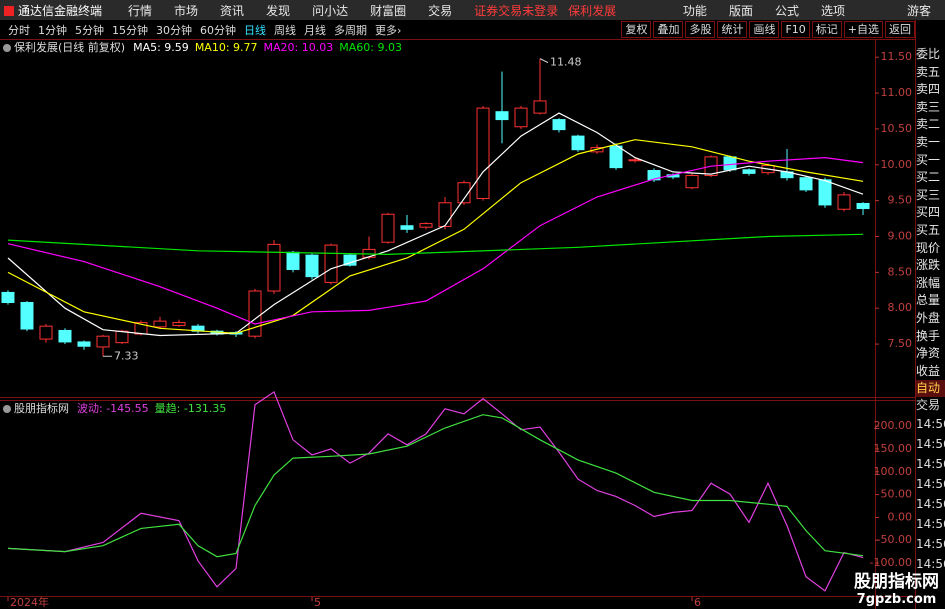 This screenshot has height=609, width=945. Describe the element at coordinates (69, 47) in the screenshot. I see `panel-title: 保利发展(日线 前复权)` at that location.